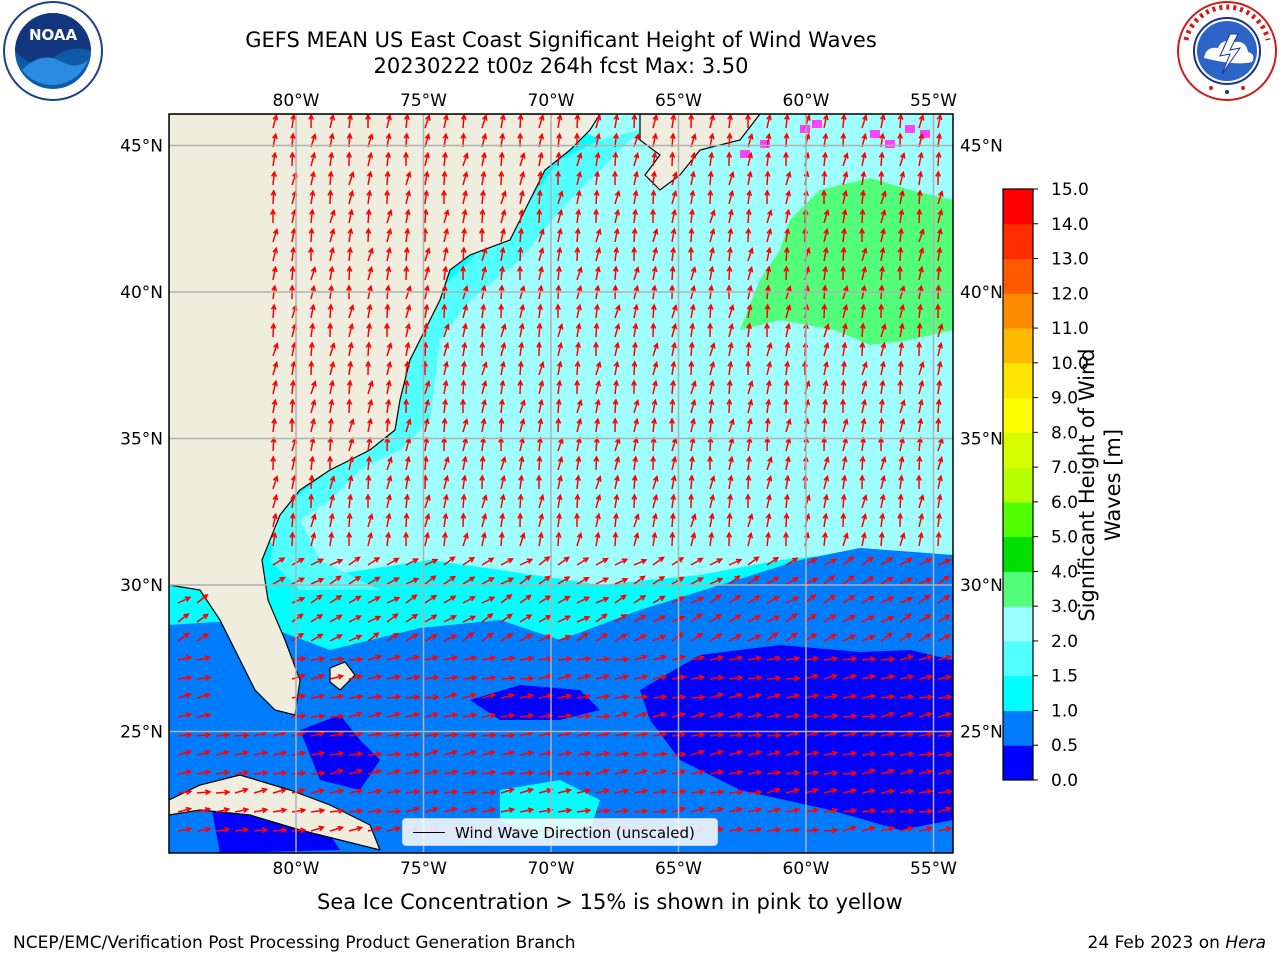 Image resolution: width=1280 pixels, height=960 pixels. What do you see at coordinates (296, 869) in the screenshot?
I see `lon-label-bottom: 80°W` at bounding box center [296, 869].